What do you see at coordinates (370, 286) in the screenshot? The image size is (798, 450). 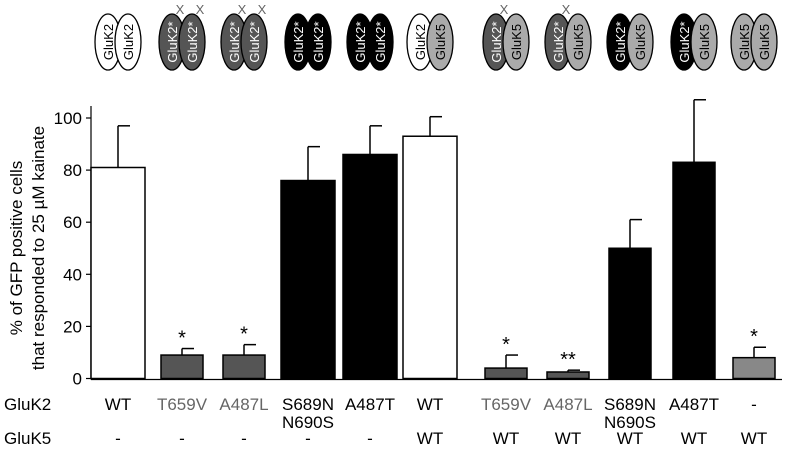 I see `bar-group: A487T -` at bounding box center [370, 286].